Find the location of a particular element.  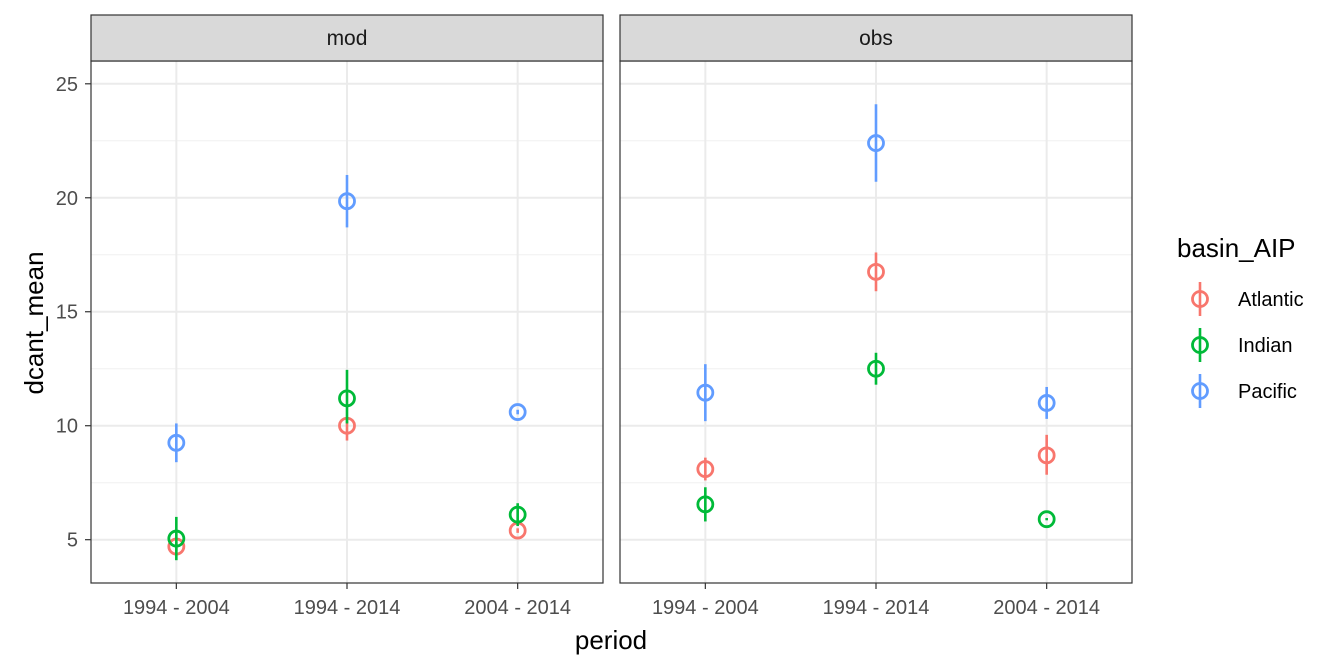

legend-label-atlantic: Atlantic is located at coordinates (1271, 300).